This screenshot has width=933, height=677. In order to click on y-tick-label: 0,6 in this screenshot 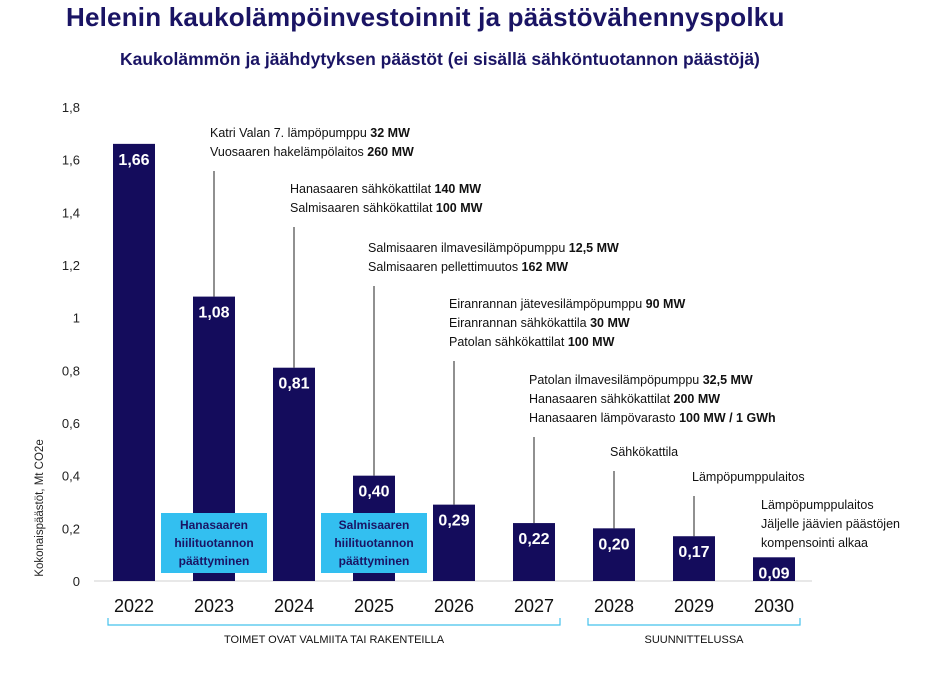, I will do `click(71, 423)`.